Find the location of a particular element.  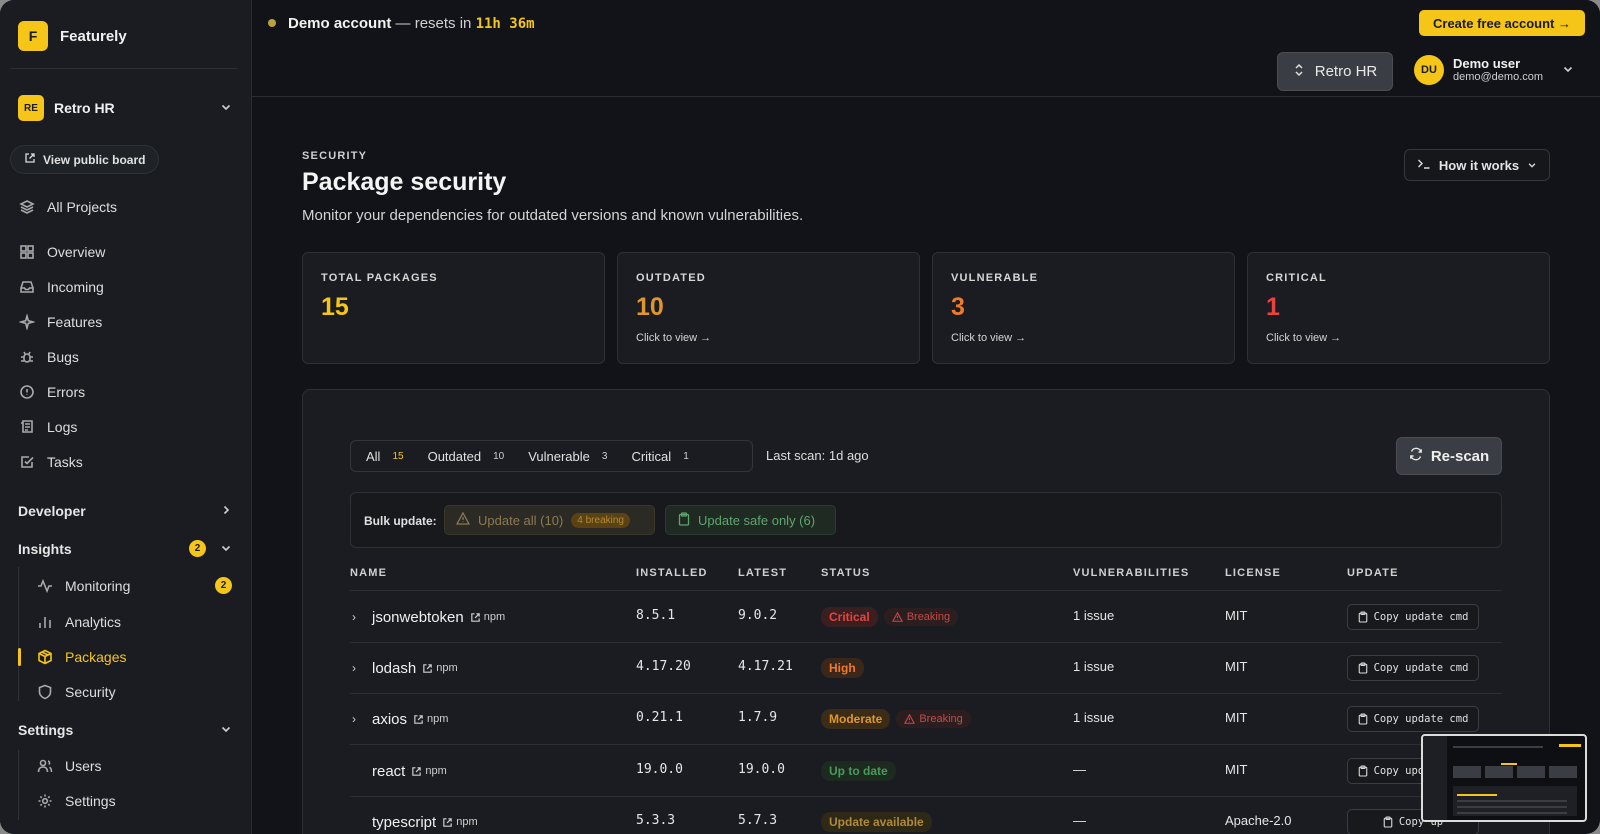

stat-value: 3 is located at coordinates (958, 307).